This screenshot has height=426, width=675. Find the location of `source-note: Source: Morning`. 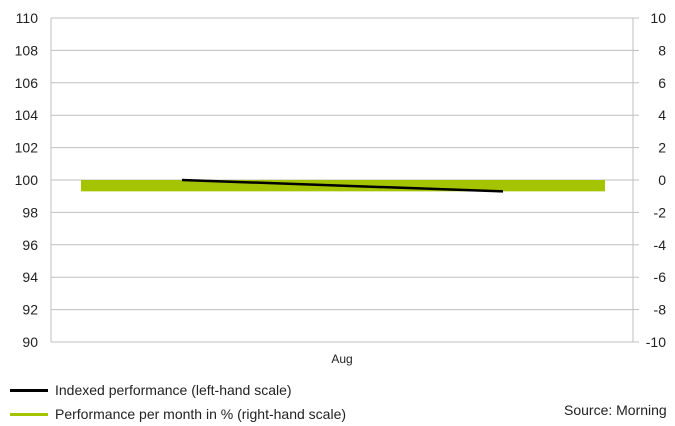

source-note: Source: Morning is located at coordinates (615, 410).